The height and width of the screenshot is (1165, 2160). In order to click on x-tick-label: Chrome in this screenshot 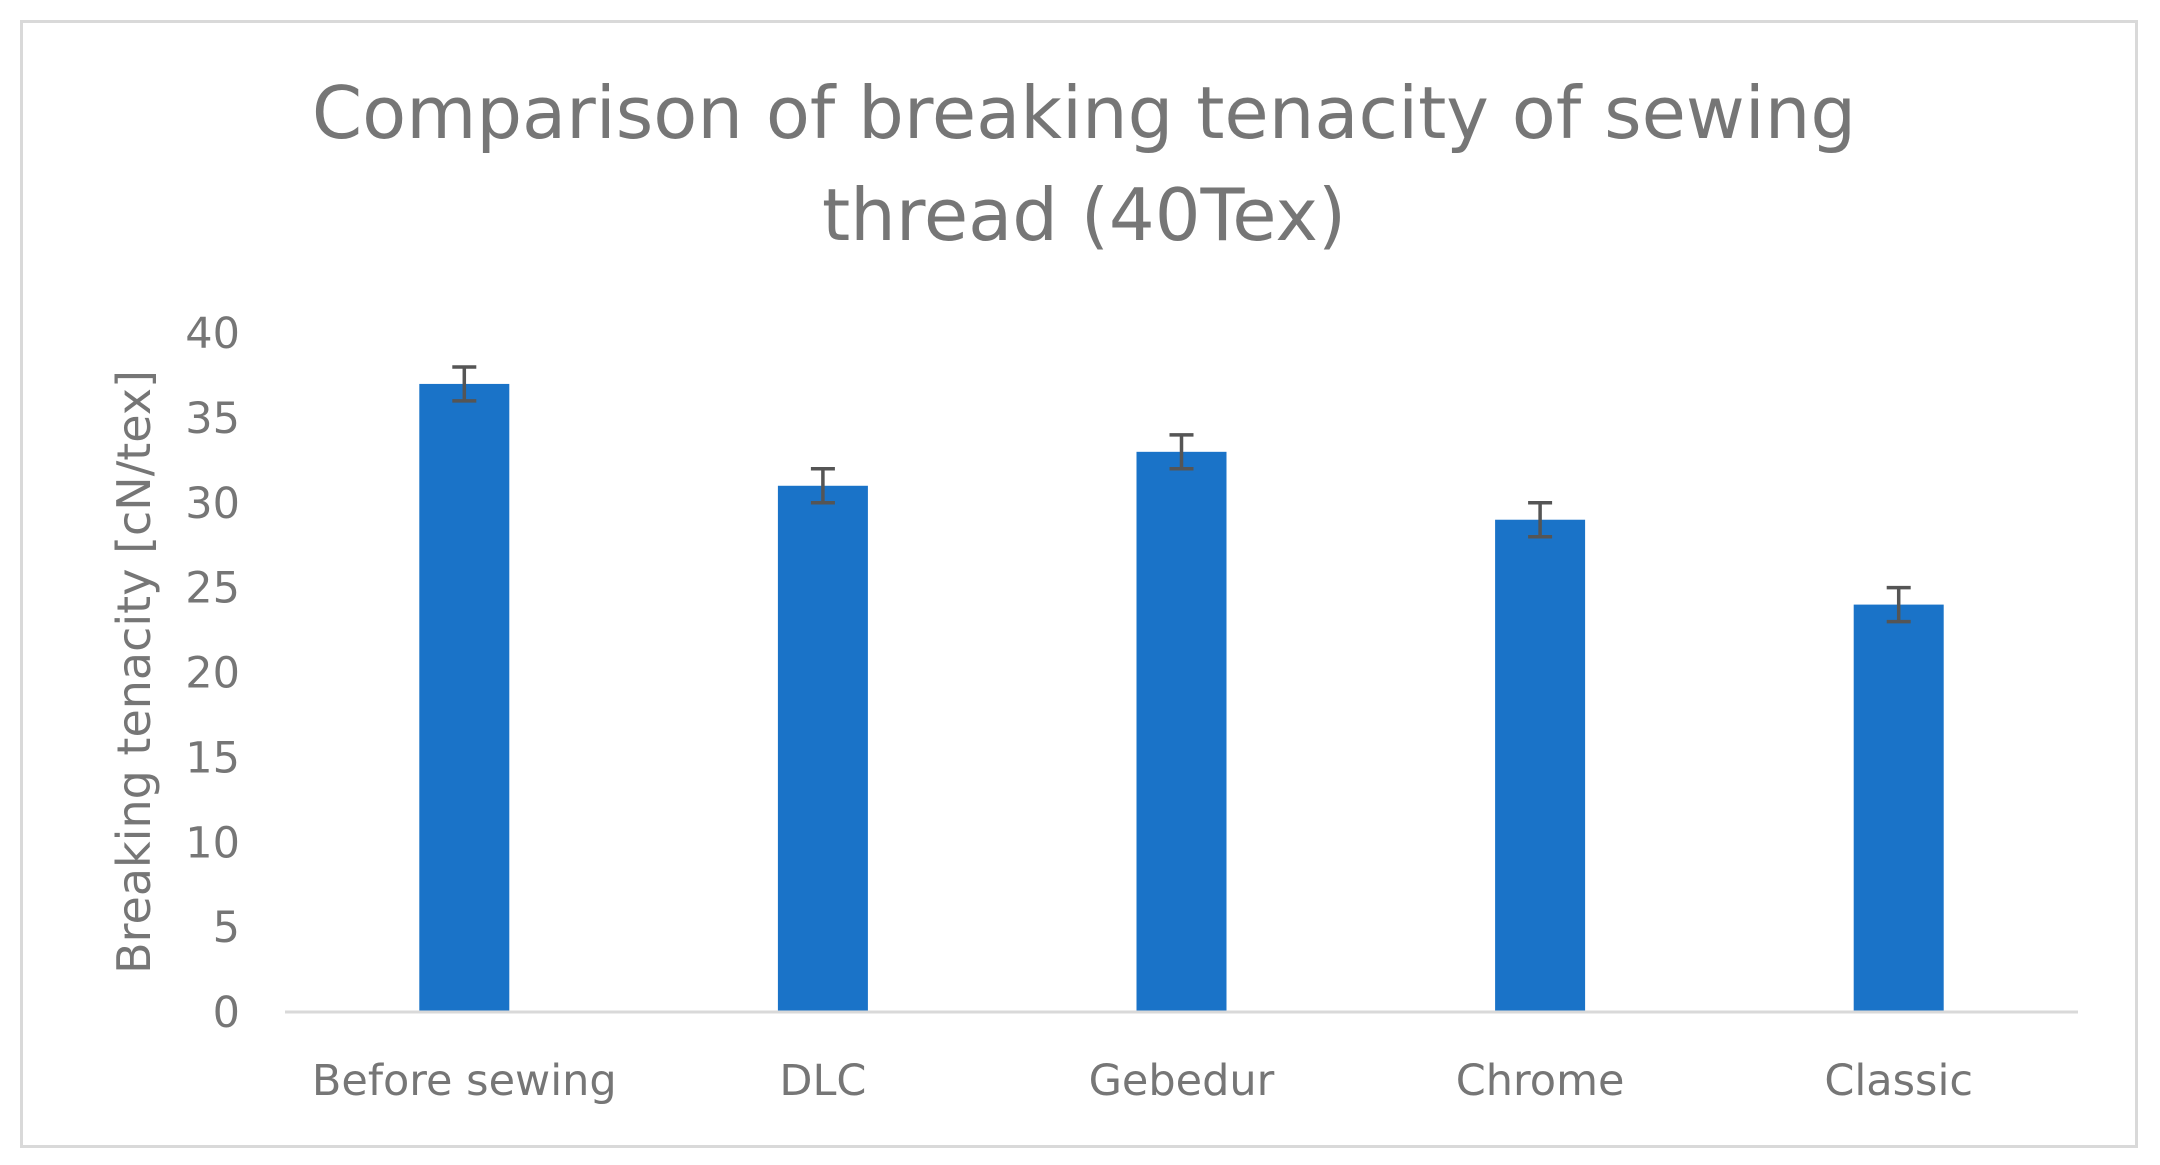, I will do `click(1540, 1081)`.